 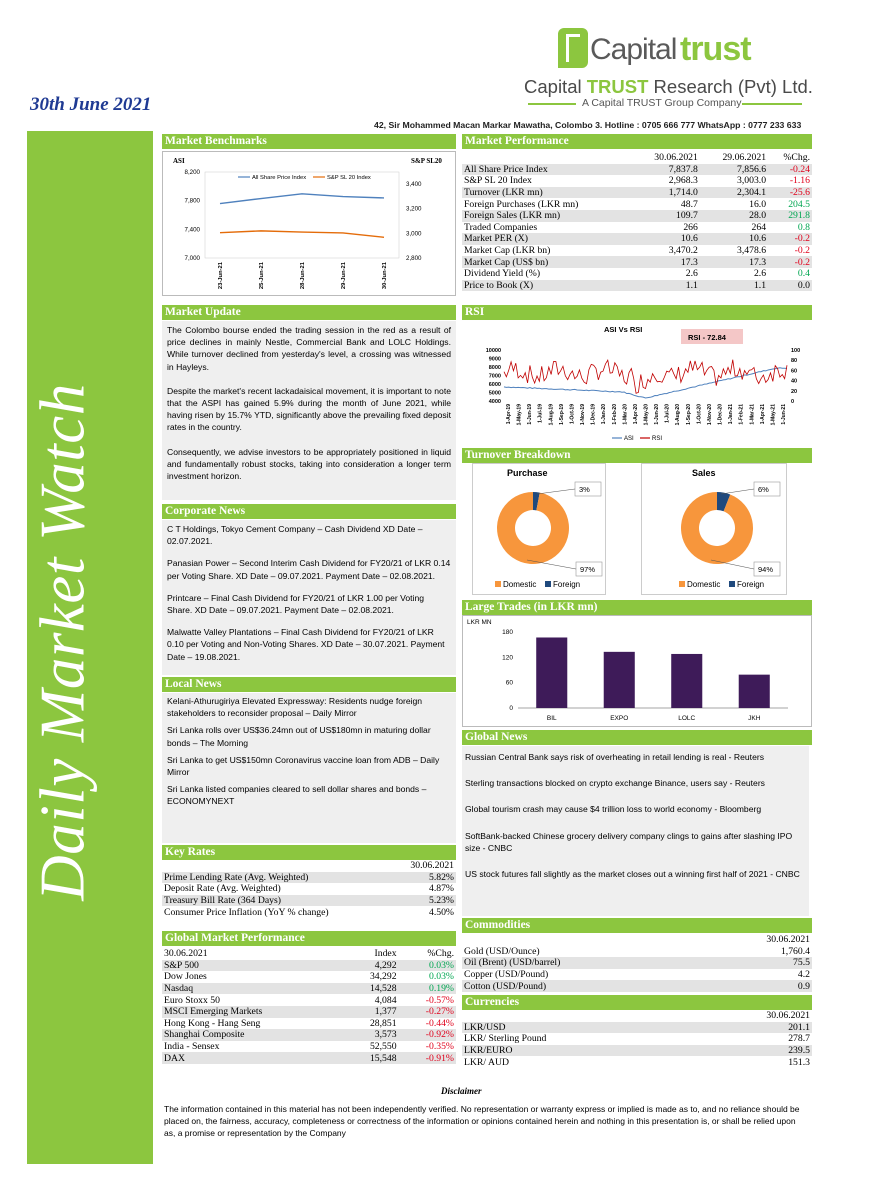 I want to click on perf-prev: 17.3, so click(x=734, y=262).